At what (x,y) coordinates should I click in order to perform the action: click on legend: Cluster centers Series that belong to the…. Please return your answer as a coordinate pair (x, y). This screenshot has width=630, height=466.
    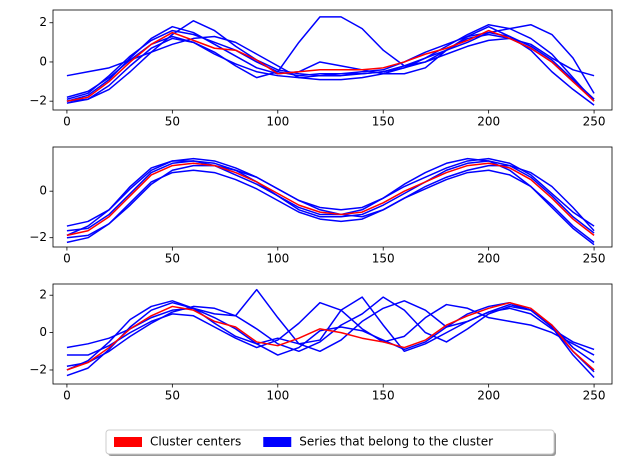
    Looking at the image, I should click on (330, 442).